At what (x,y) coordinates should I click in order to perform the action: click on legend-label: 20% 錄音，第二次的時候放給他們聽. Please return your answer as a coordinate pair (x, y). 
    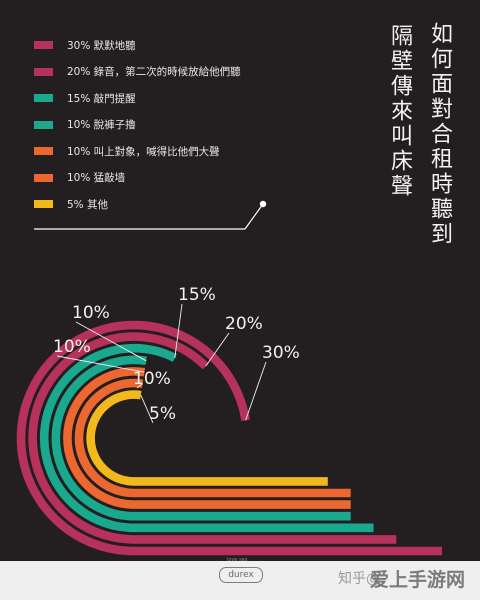
    Looking at the image, I should click on (154, 72).